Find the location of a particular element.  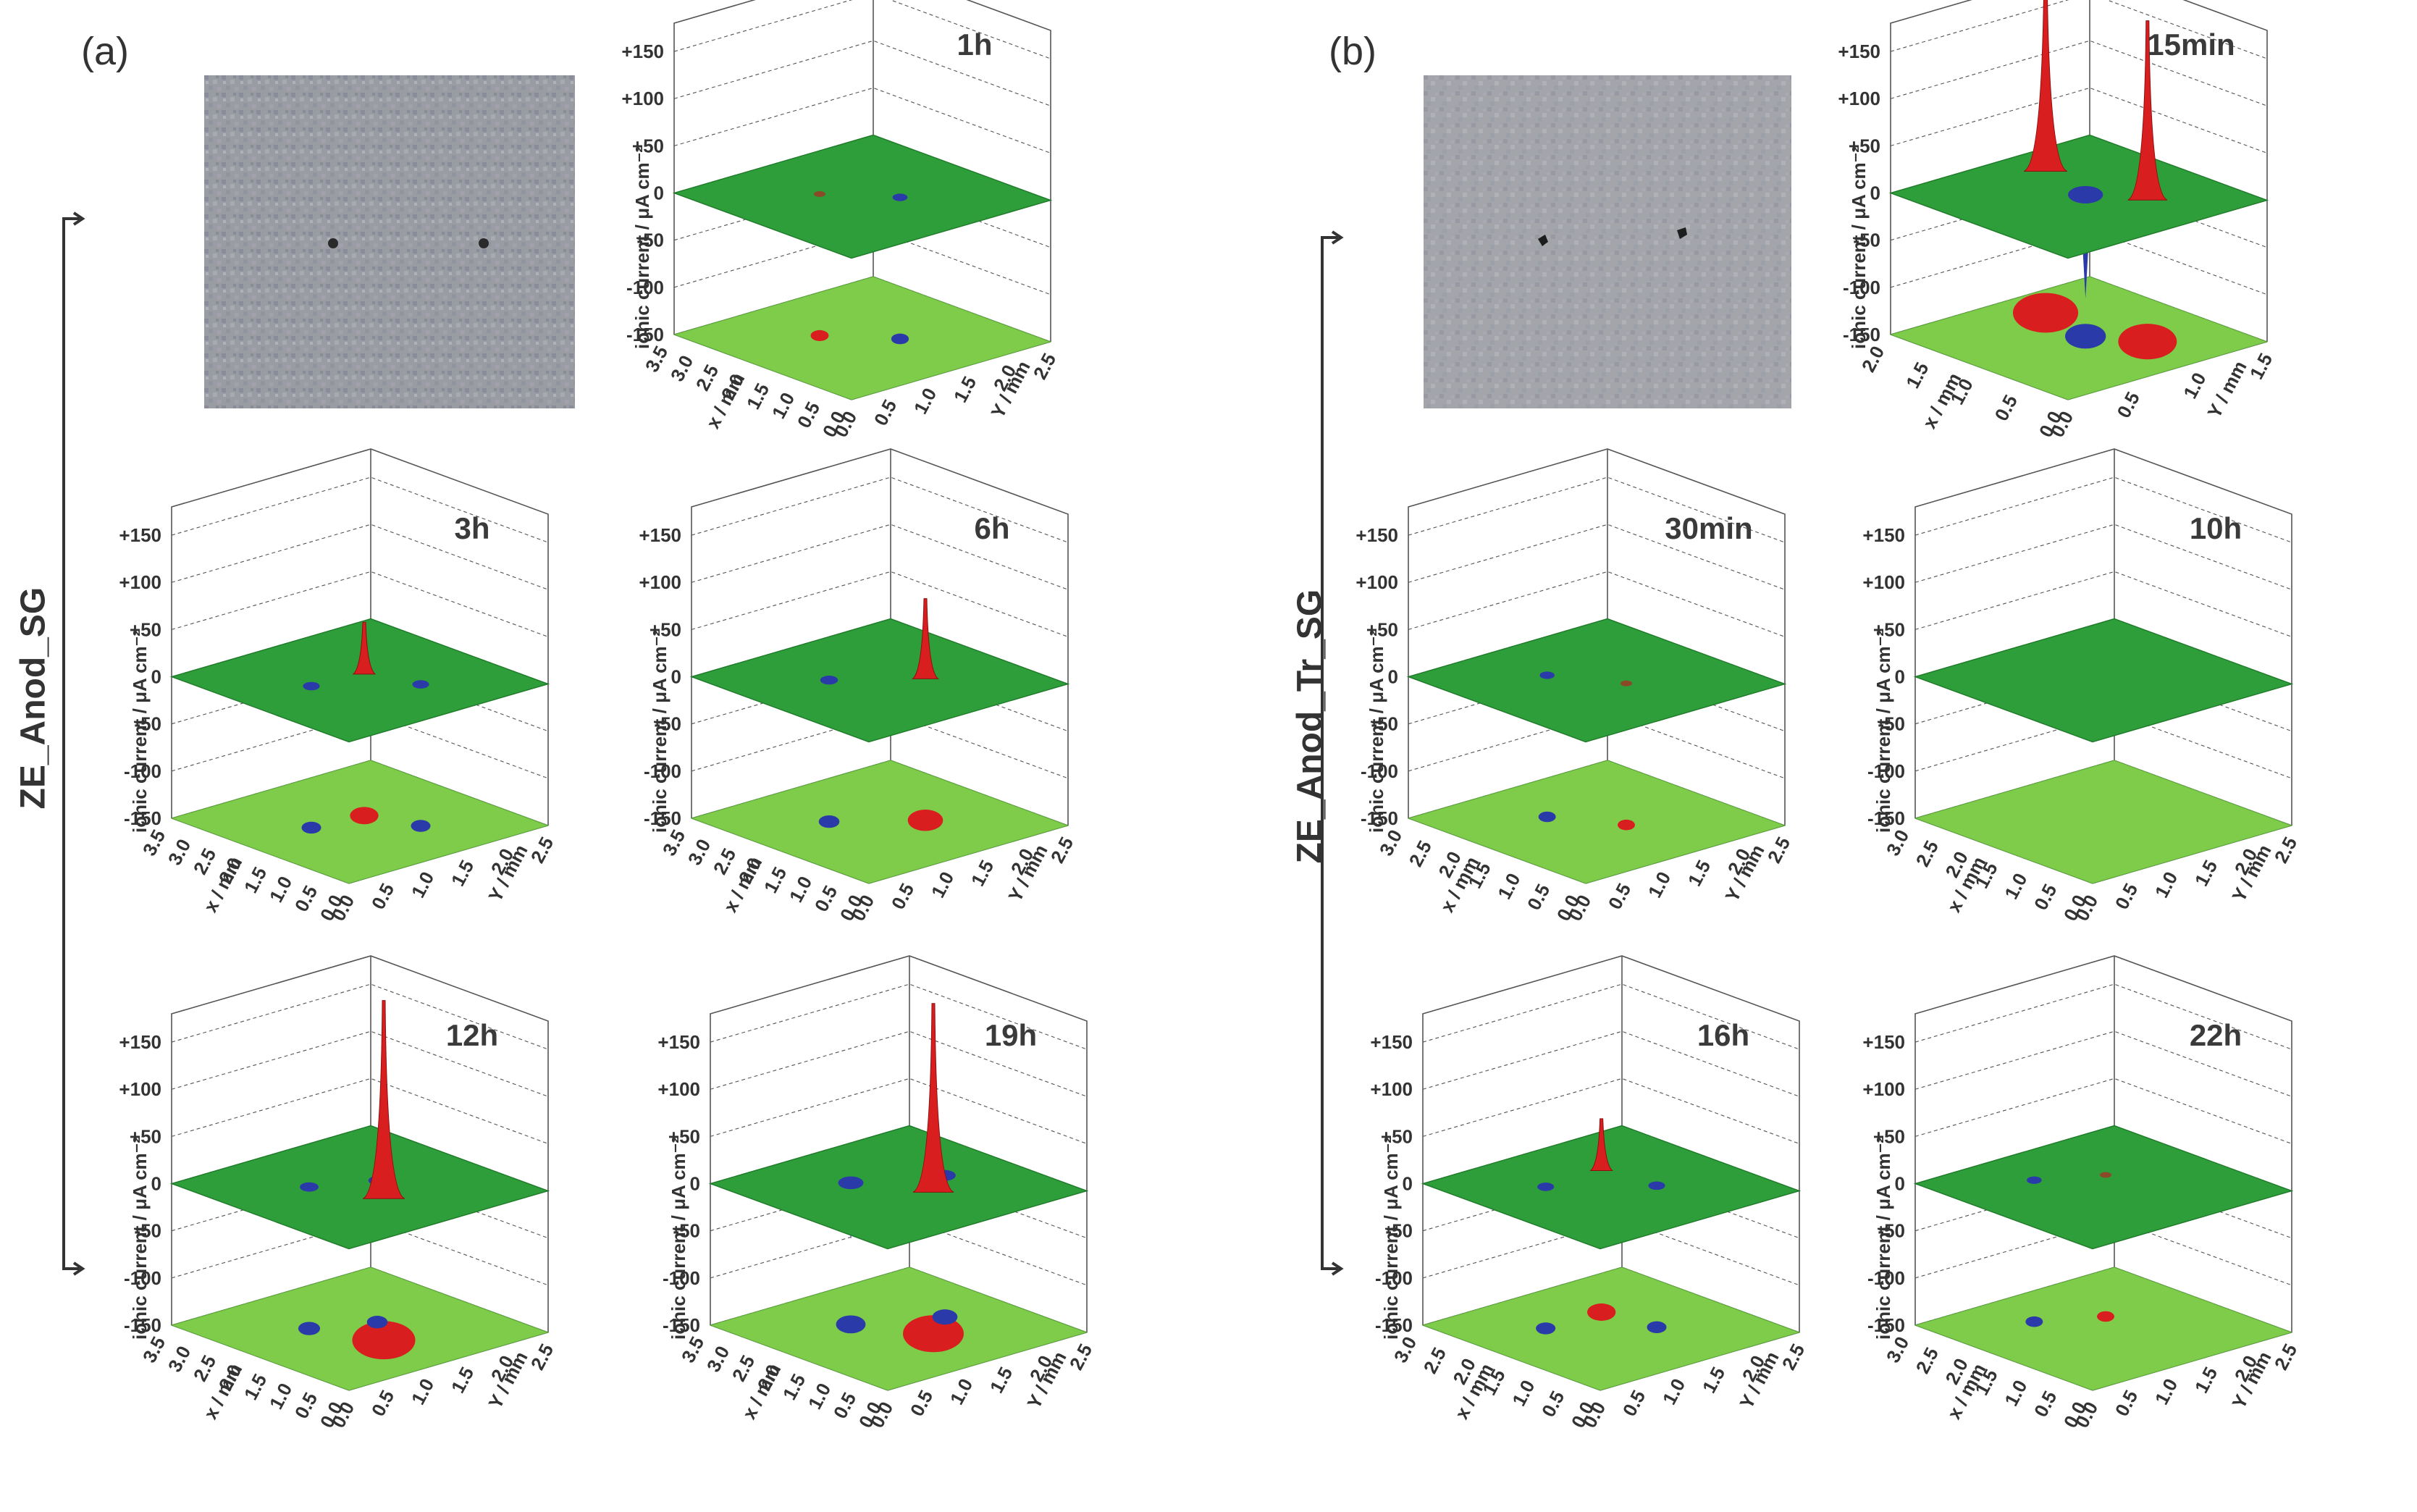

z-tick-label: +100 is located at coordinates (140, 582).